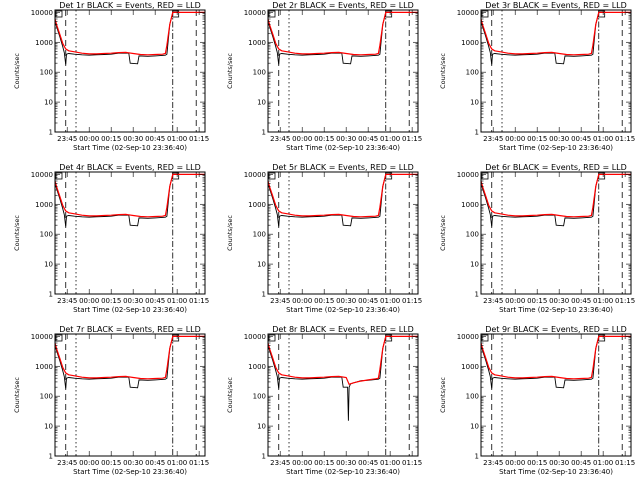  Describe the element at coordinates (343, 167) in the screenshot. I see `chart-title: Det 5r BLACK = Events, RED = LLD` at that location.